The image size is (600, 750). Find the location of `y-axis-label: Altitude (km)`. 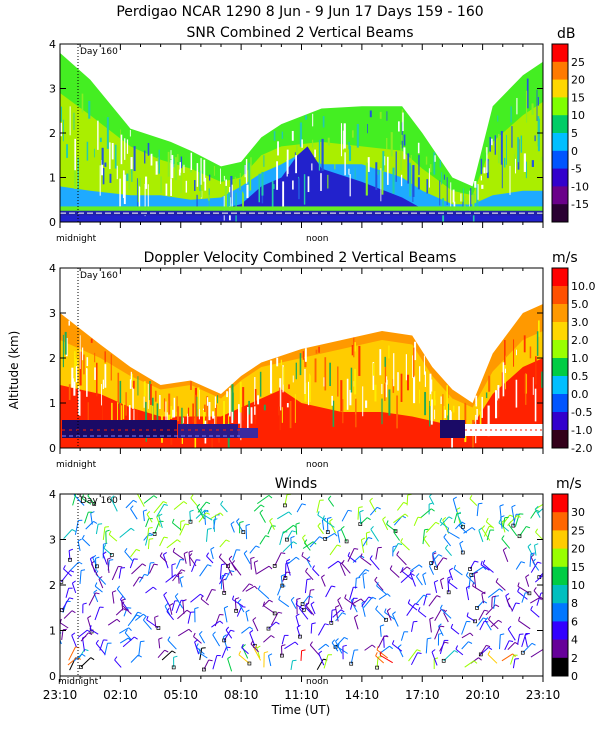

y-axis-label: Altitude (km) is located at coordinates (14, 370).